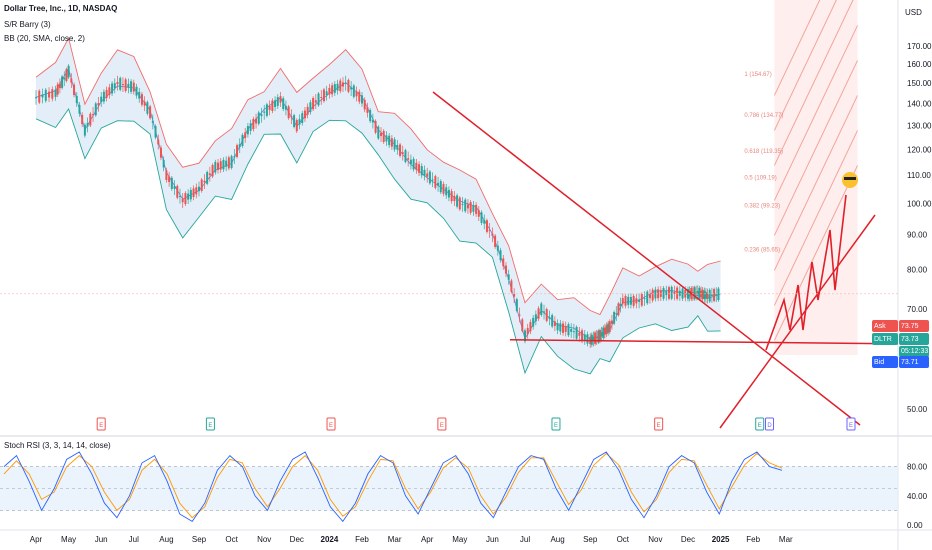  I want to click on price-tick-label: 90.00, so click(917, 235).